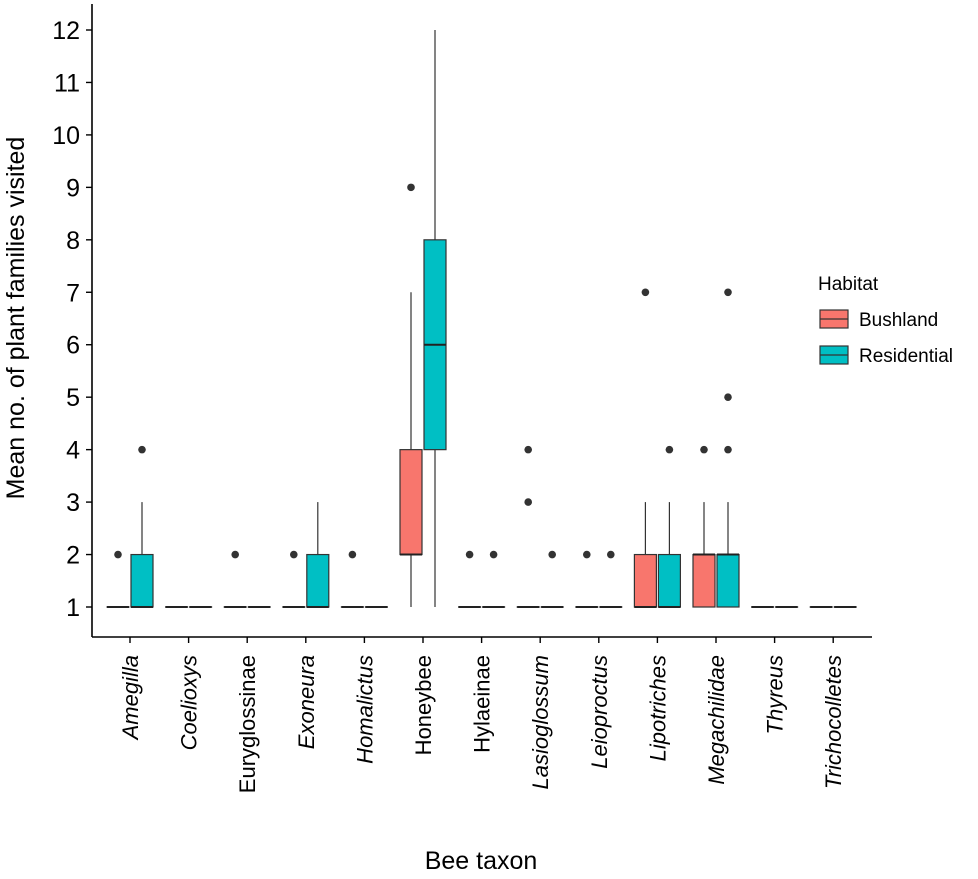  What do you see at coordinates (906, 356) in the screenshot?
I see `legend-label: Residential` at bounding box center [906, 356].